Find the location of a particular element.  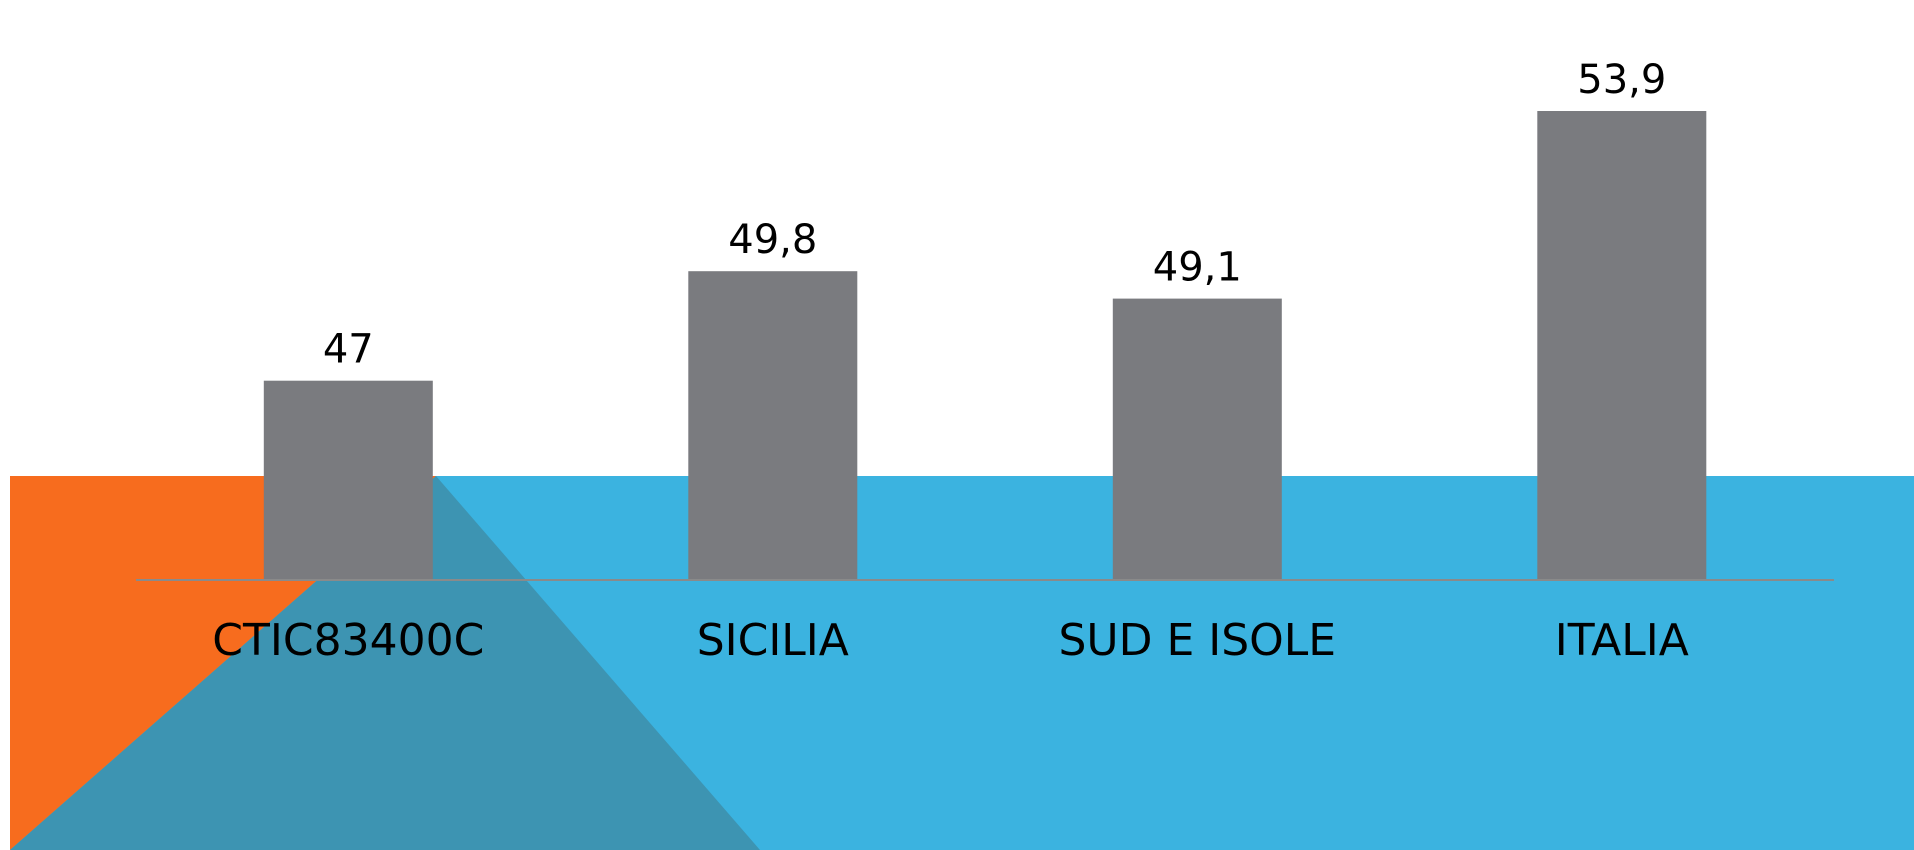

category-label-0: CTIC83400C is located at coordinates (348, 640).